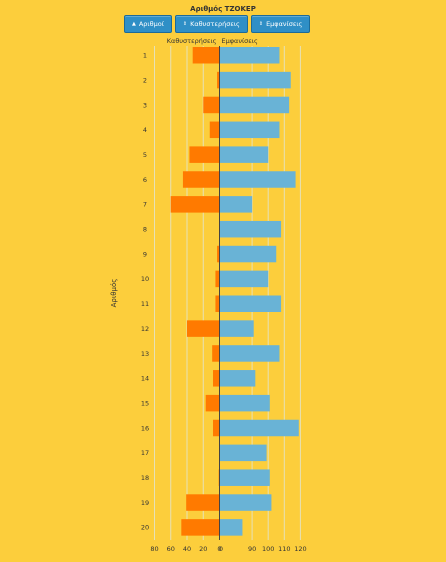 The width and height of the screenshot is (446, 562). Describe the element at coordinates (252, 549) in the screenshot. I see `right-tick-label: 90` at that location.